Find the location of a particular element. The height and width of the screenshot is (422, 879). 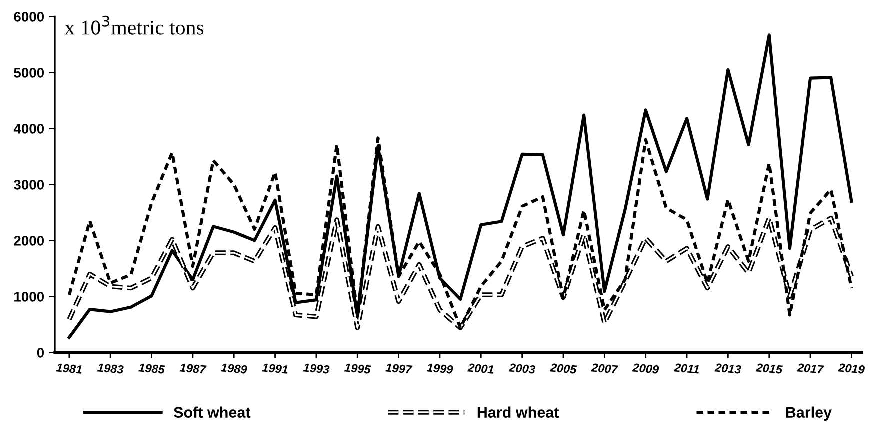

x-tick-label: 1987 is located at coordinates (193, 368).